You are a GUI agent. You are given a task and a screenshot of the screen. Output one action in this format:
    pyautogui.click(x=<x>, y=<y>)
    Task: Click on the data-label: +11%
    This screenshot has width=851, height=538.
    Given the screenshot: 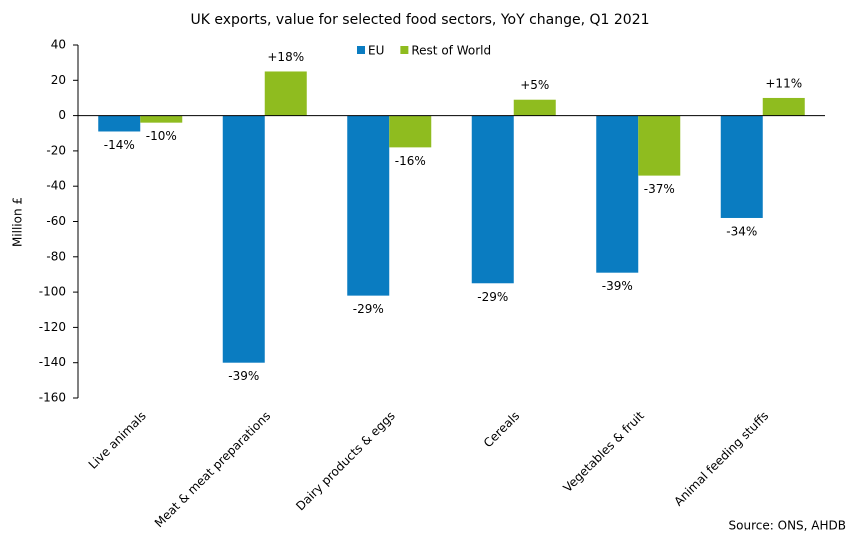 What is the action you would take?
    pyautogui.click(x=783, y=83)
    